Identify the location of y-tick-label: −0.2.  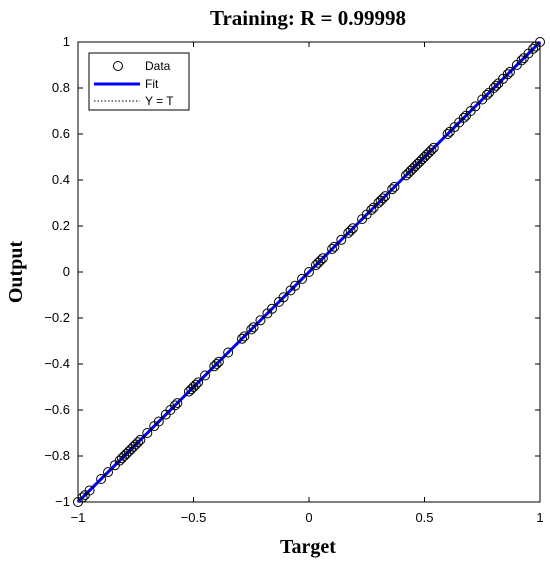
(57, 317).